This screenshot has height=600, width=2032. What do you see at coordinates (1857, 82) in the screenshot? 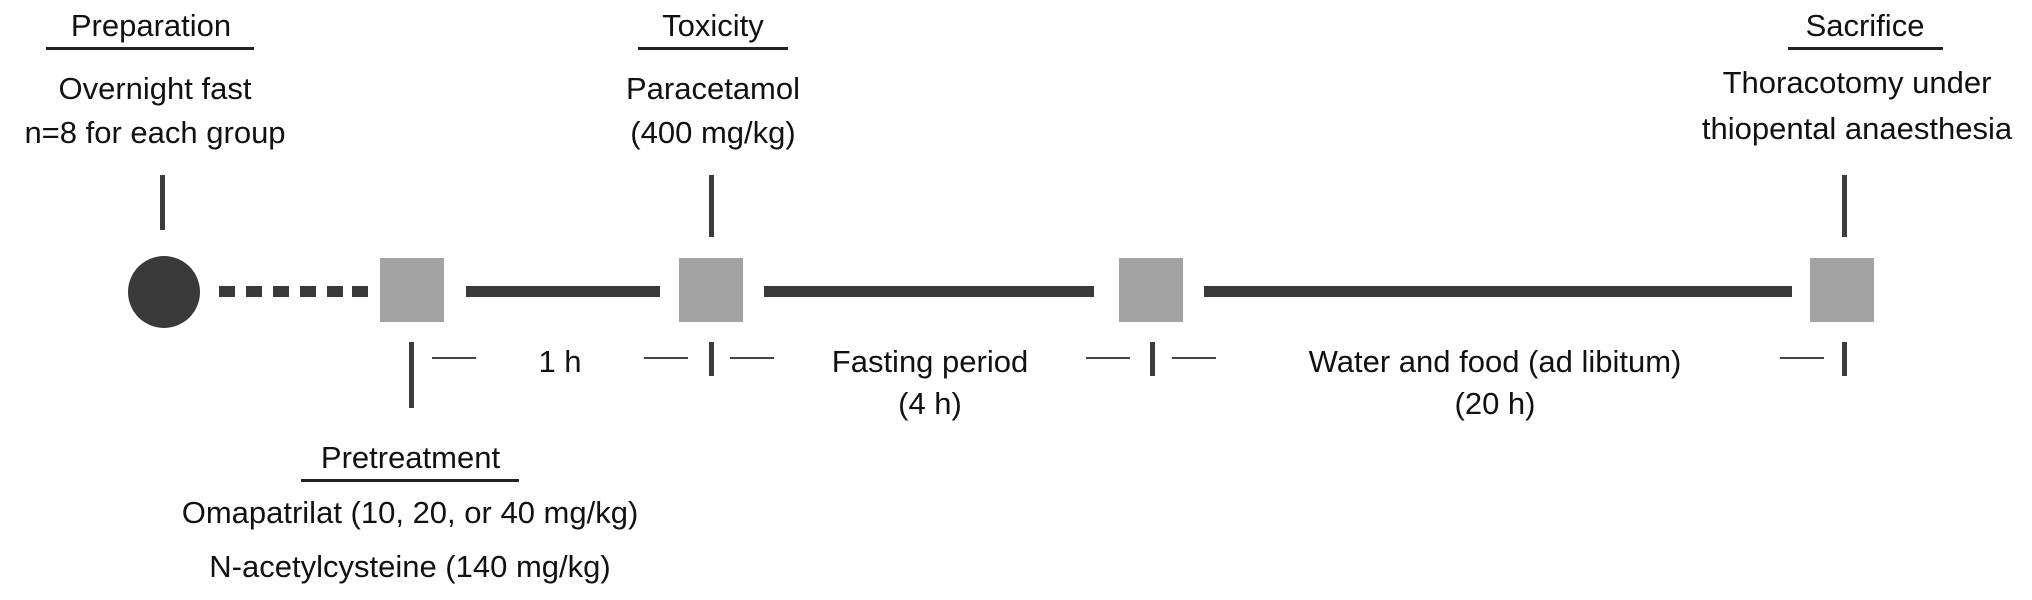
I see `sacrifice-line1: Thoracotomy under` at bounding box center [1857, 82].